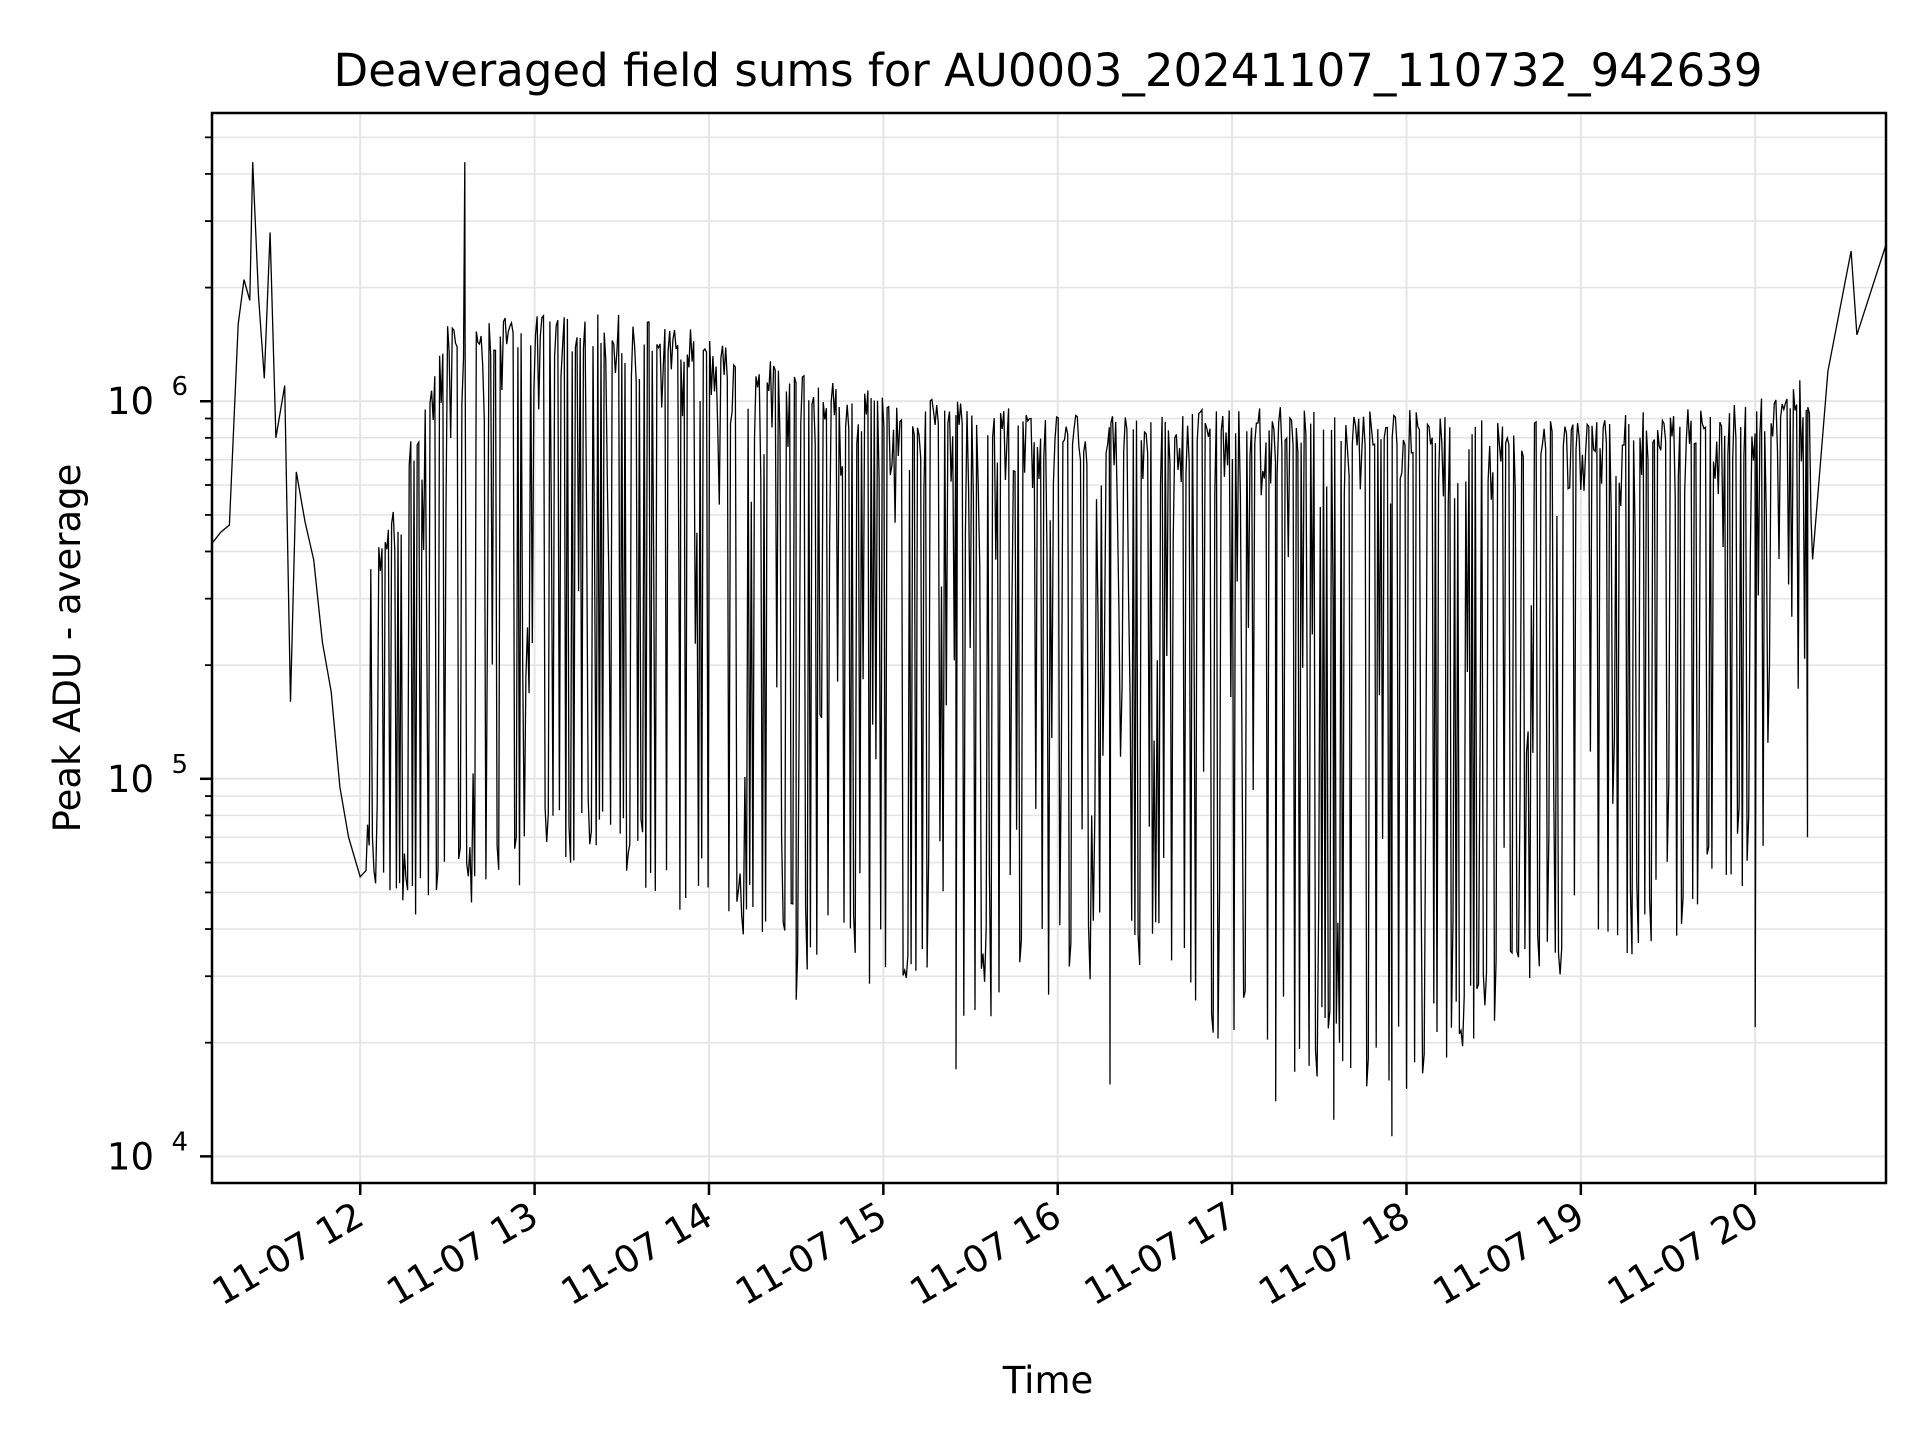 The height and width of the screenshot is (1440, 1920). I want to click on y-tick-exponent: 5, so click(179, 765).